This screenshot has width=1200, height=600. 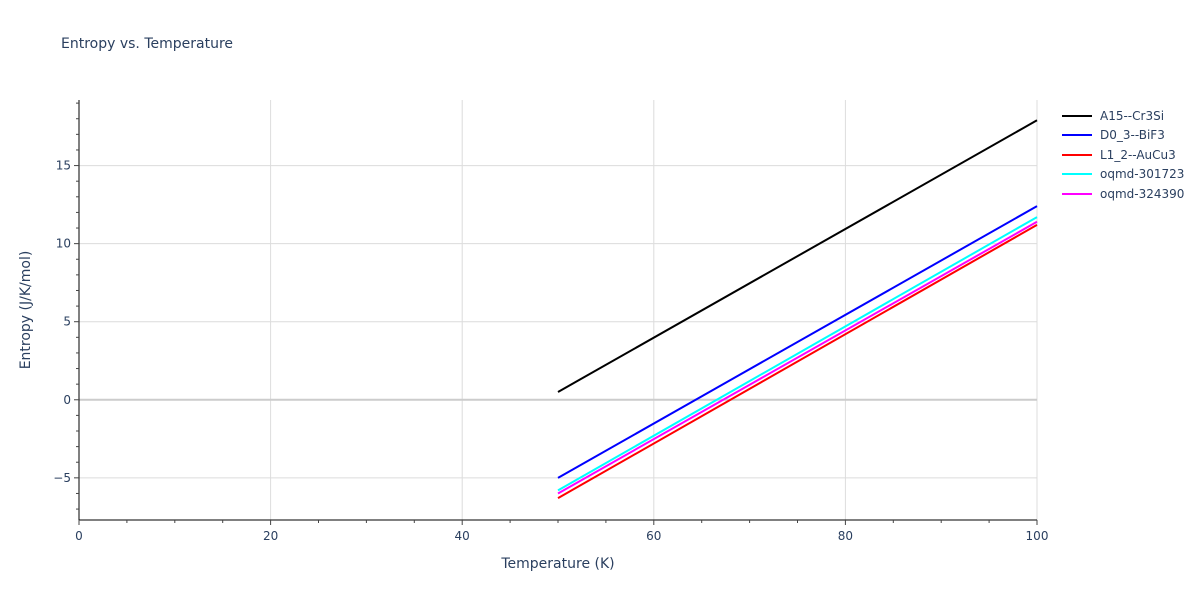 I want to click on x-tick-label: 40, so click(x=462, y=536).